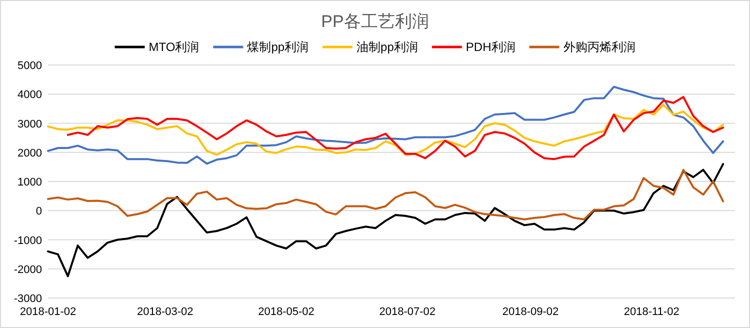  Describe the element at coordinates (28, 299) in the screenshot. I see `y-tick-label: -3000` at that location.